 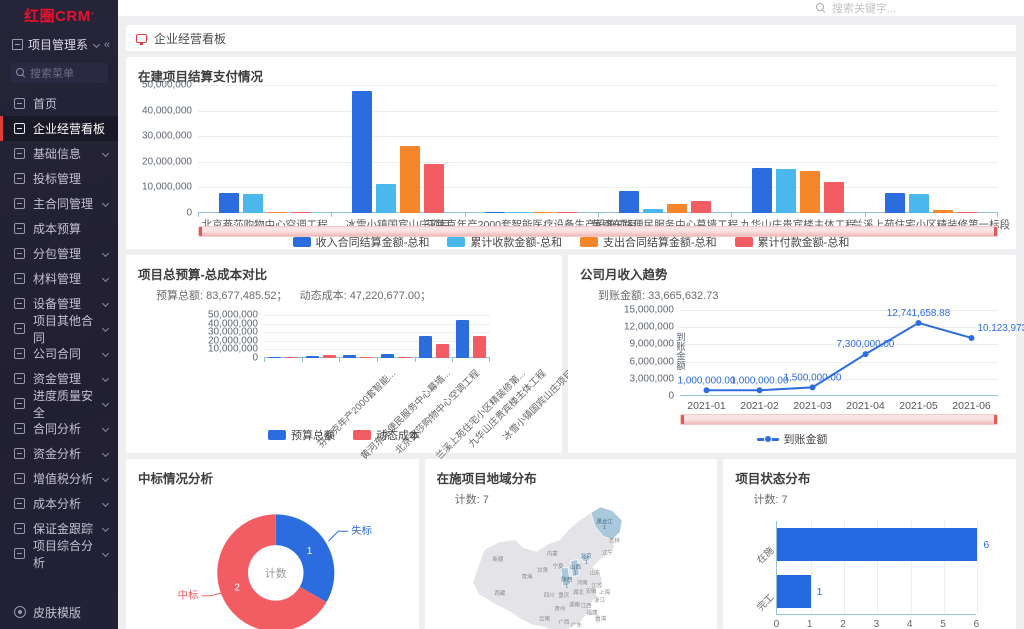 I want to click on bar-在施, so click(x=877, y=544).